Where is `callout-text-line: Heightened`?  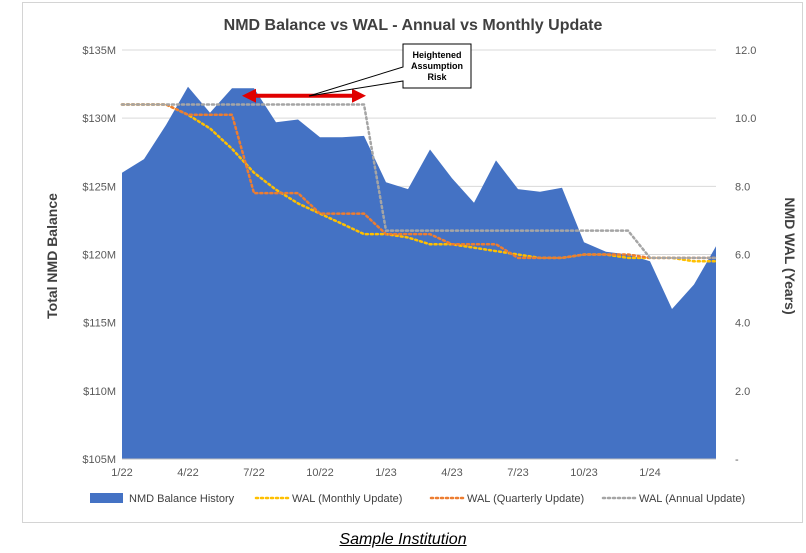 callout-text-line: Heightened is located at coordinates (436, 55).